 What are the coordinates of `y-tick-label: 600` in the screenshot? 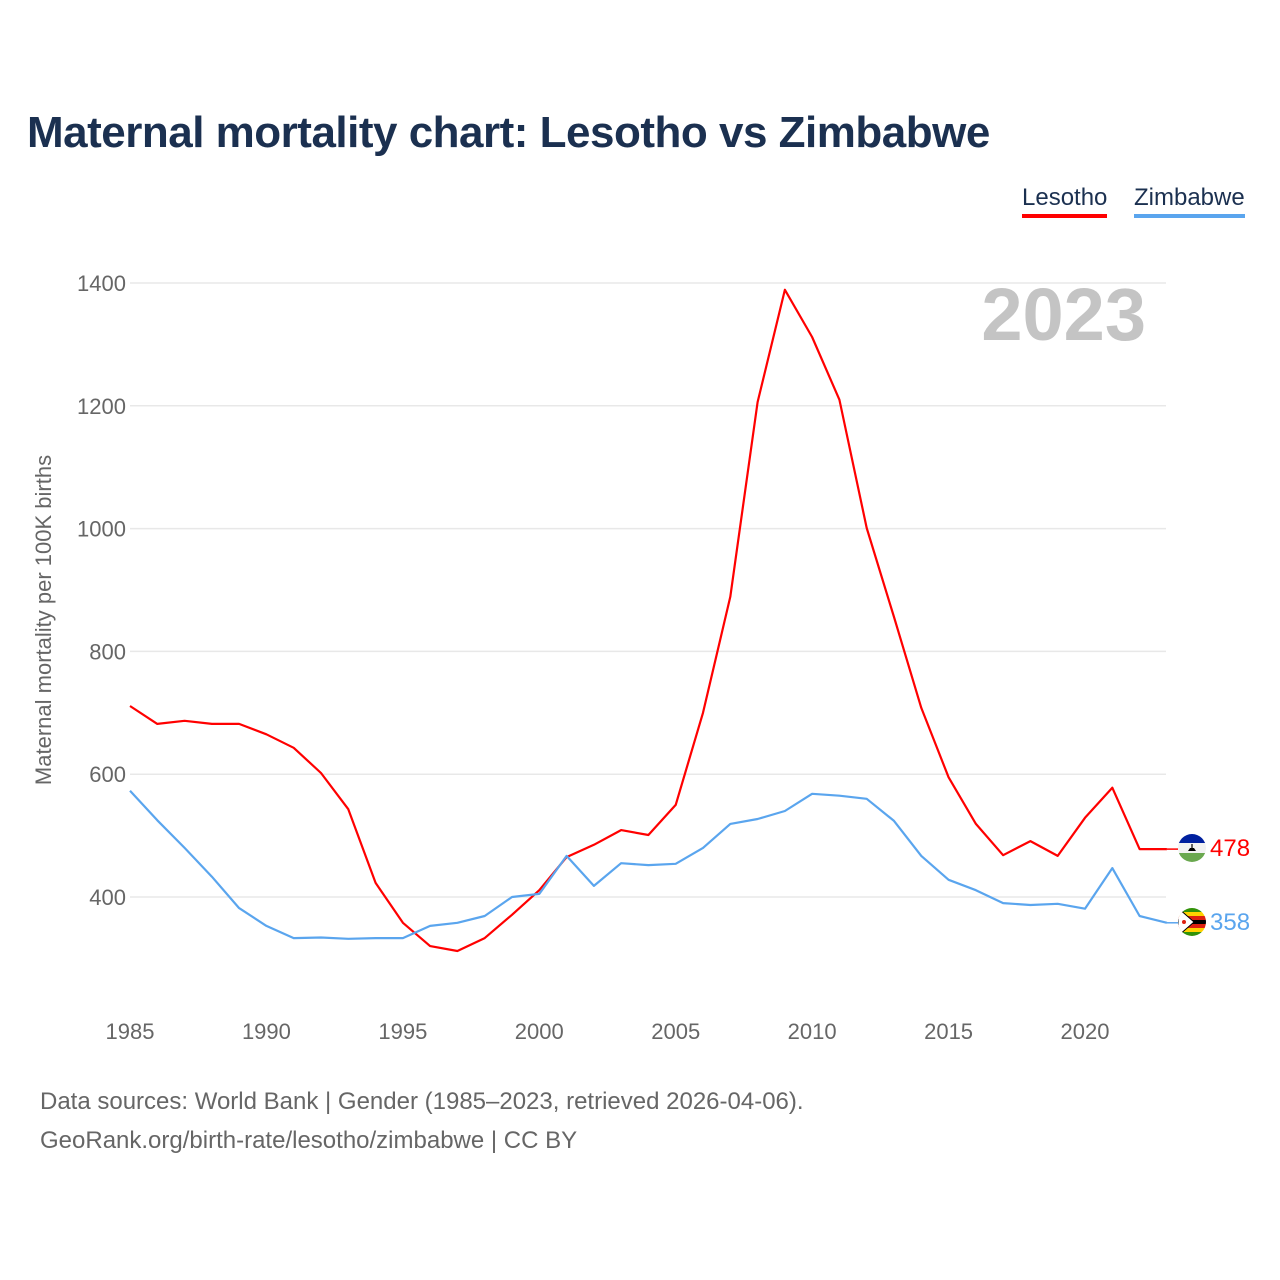 It's located at (107, 774).